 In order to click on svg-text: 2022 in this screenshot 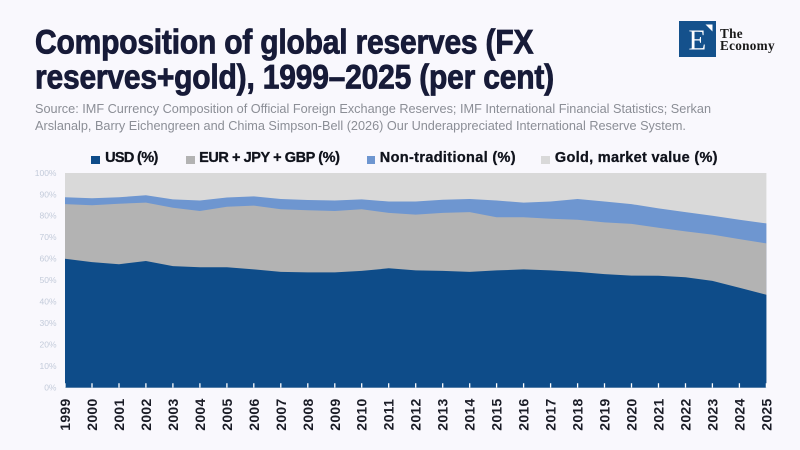, I will do `click(686, 414)`.